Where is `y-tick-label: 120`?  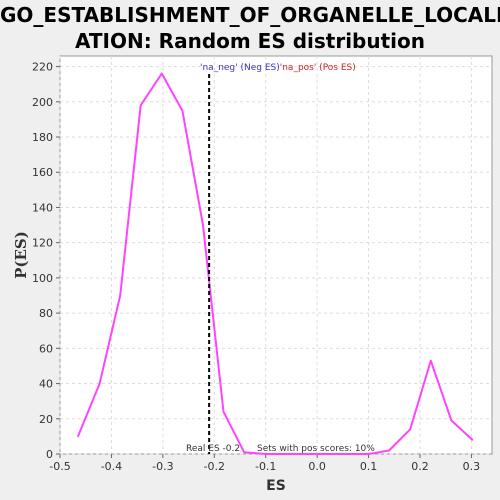
y-tick-label: 120 is located at coordinates (42, 243).